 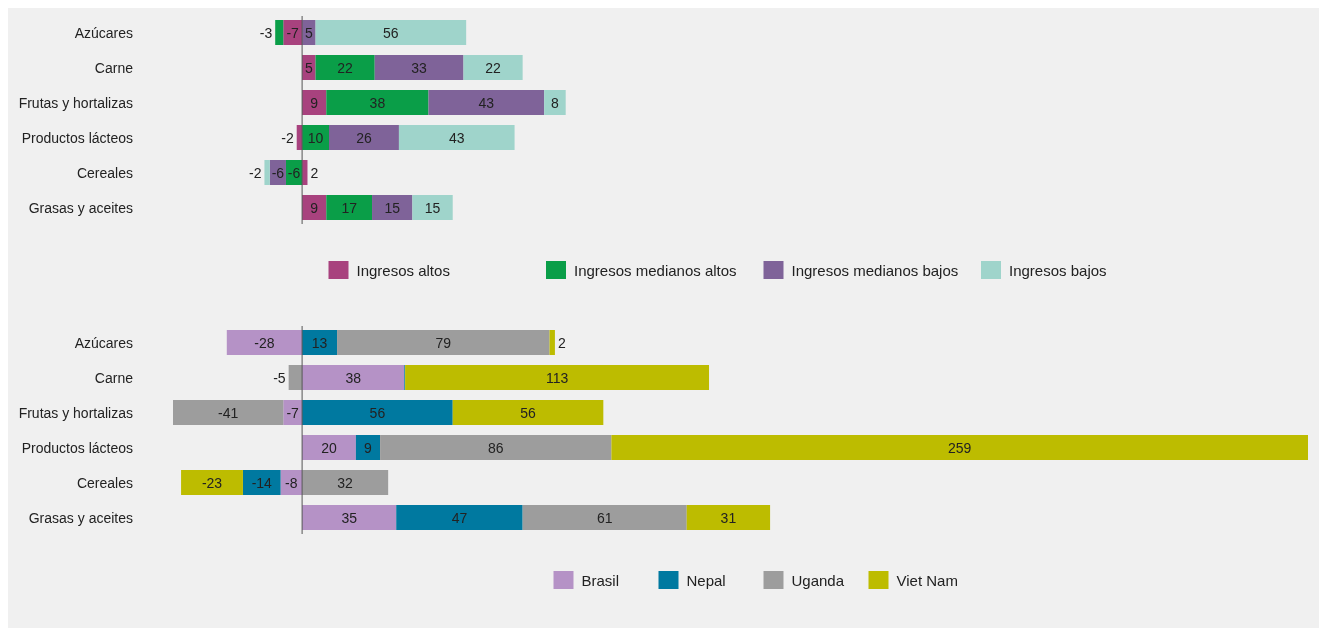 I want to click on data-label: 8, so click(x=555, y=102).